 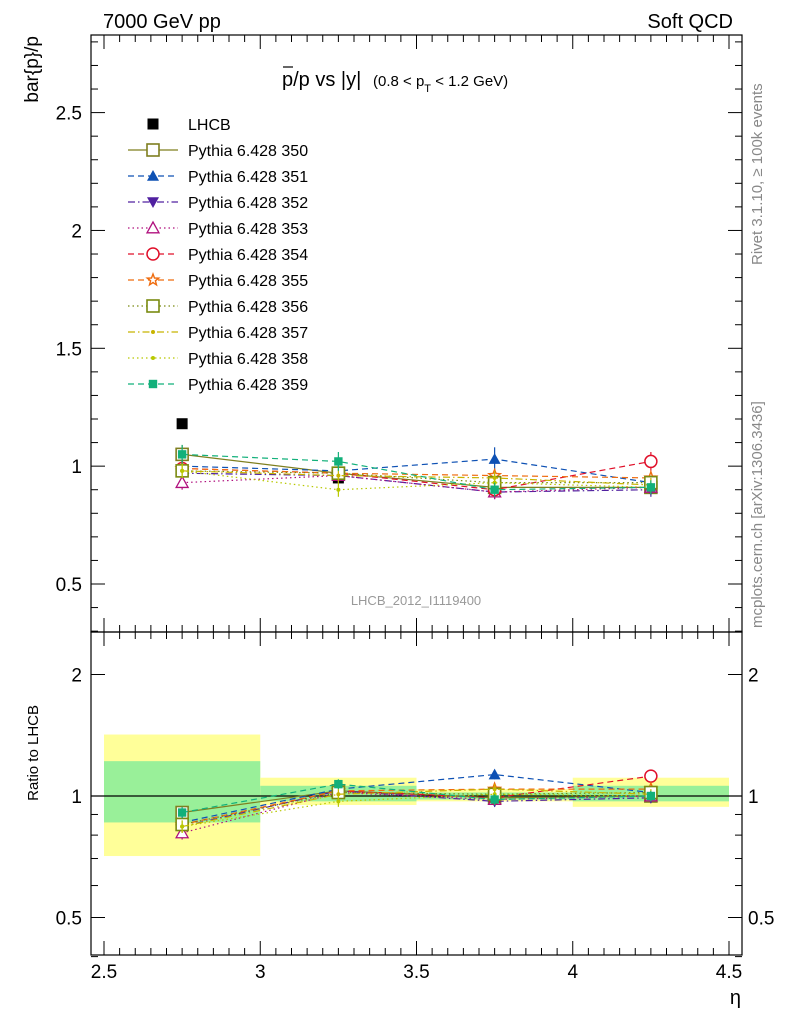 What do you see at coordinates (757, 174) in the screenshot?
I see `rivet-info-label: Rivet 3.1.10, ≥ 100k events` at bounding box center [757, 174].